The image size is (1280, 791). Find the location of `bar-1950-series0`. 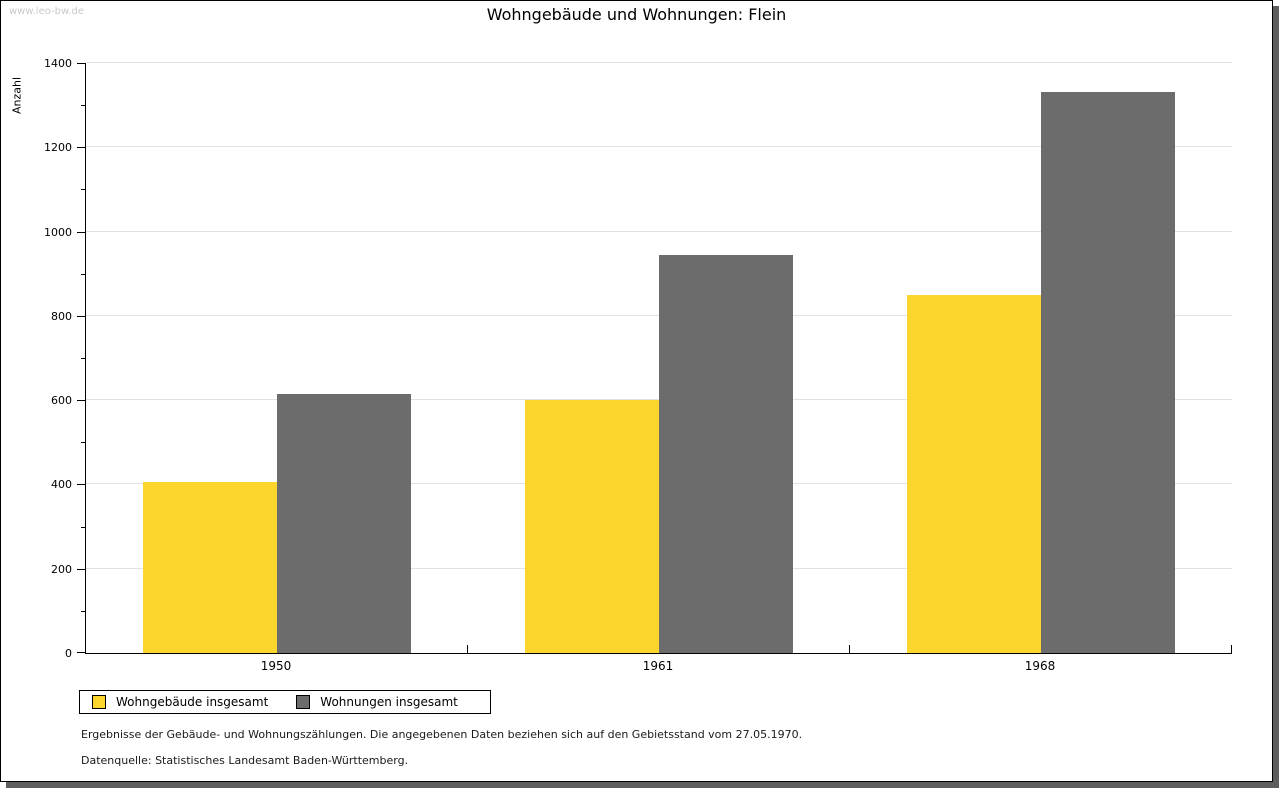

bar-1950-series0 is located at coordinates (210, 567).